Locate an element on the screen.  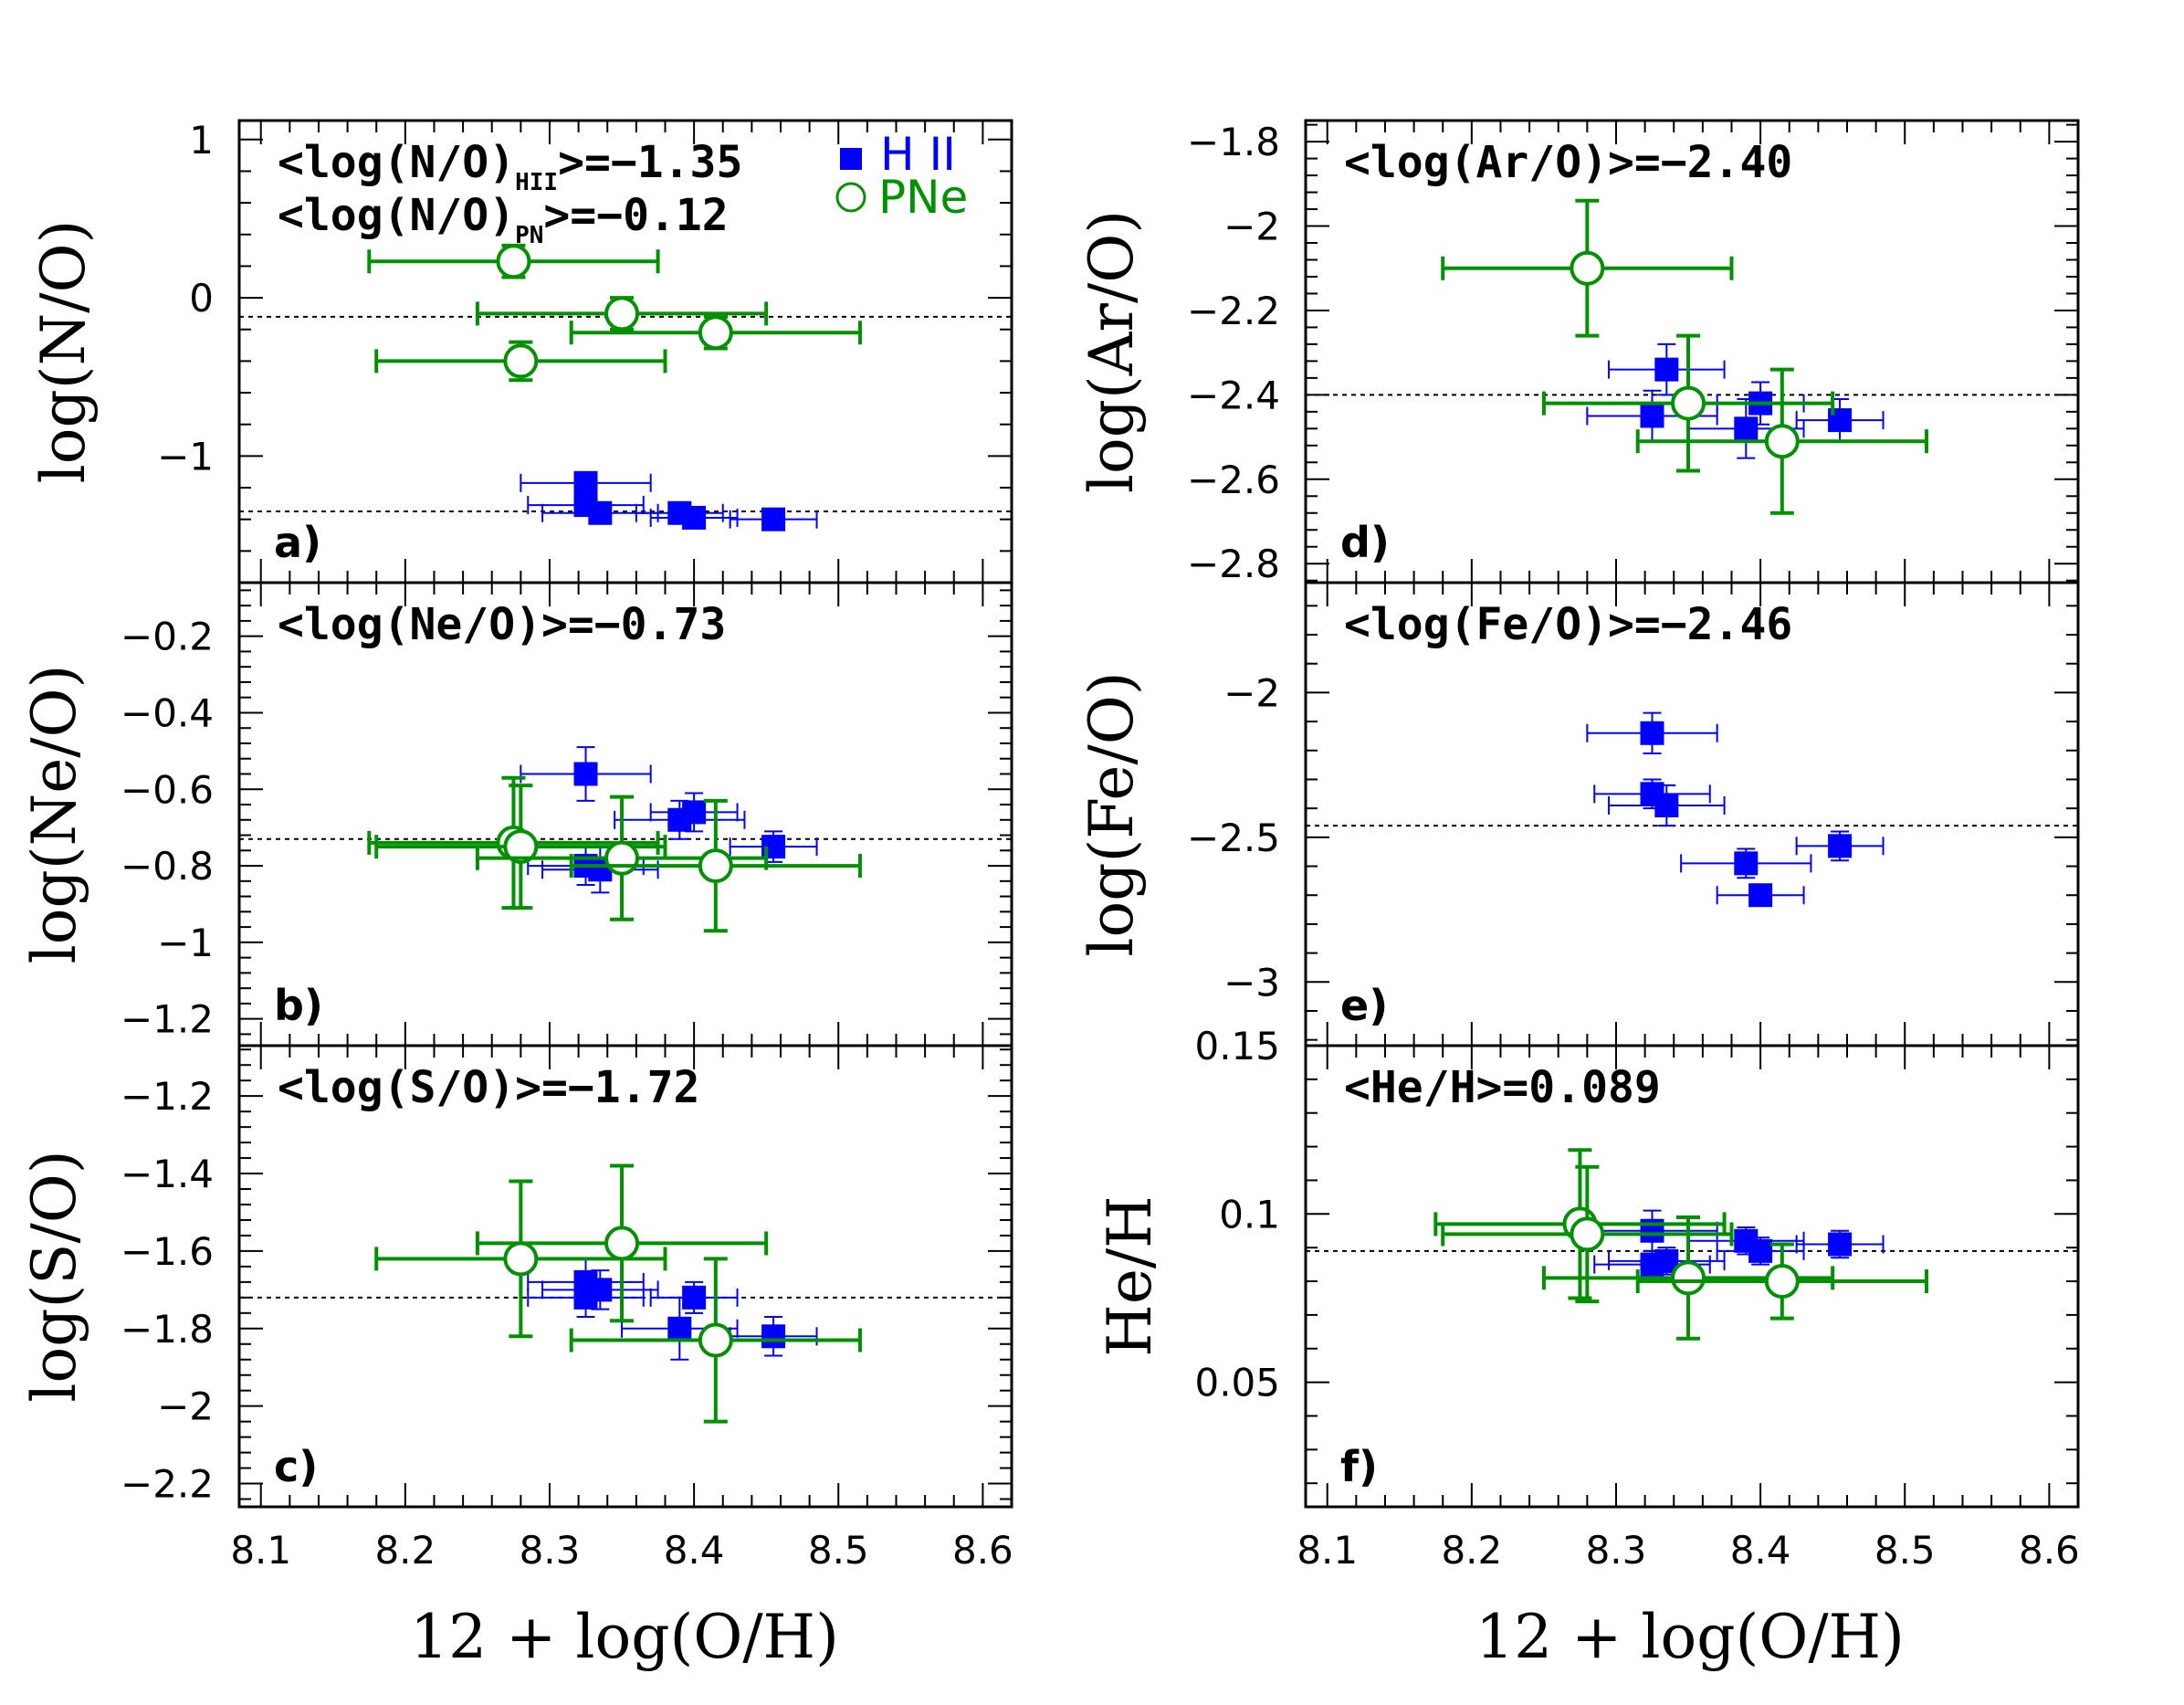
y-tick-label: −1.6 is located at coordinates (167, 1251).